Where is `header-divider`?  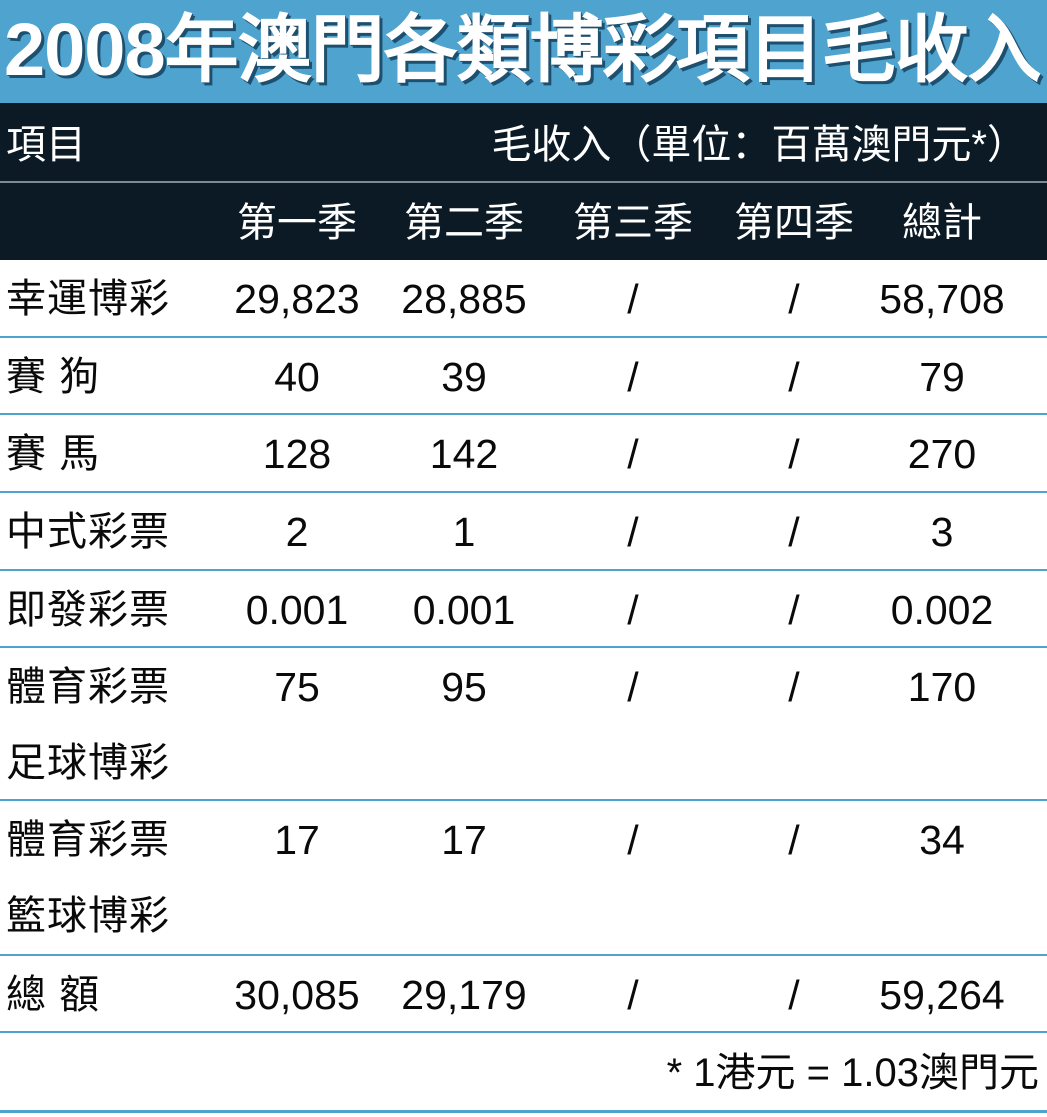
header-divider is located at coordinates (523, 182).